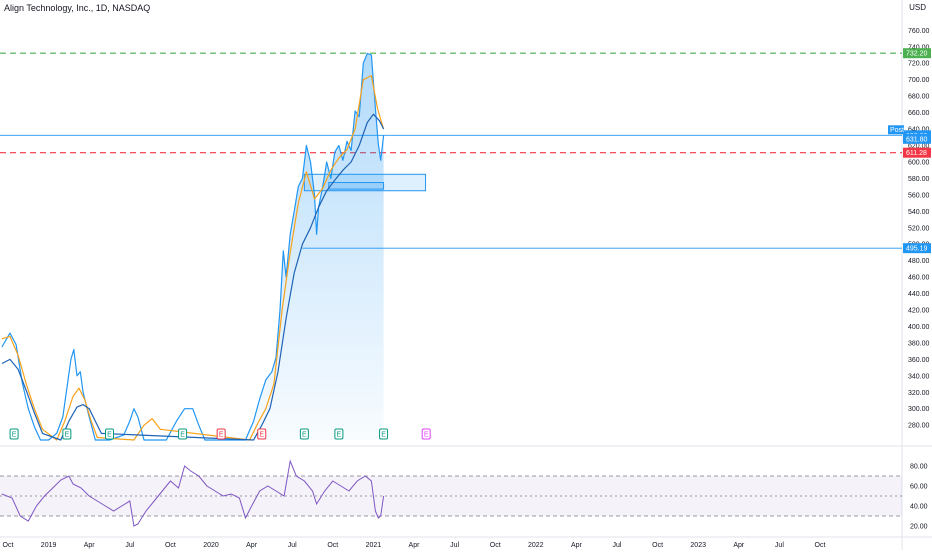 This screenshot has height=555, width=932. I want to click on x-tick-label: 2021, so click(374, 545).